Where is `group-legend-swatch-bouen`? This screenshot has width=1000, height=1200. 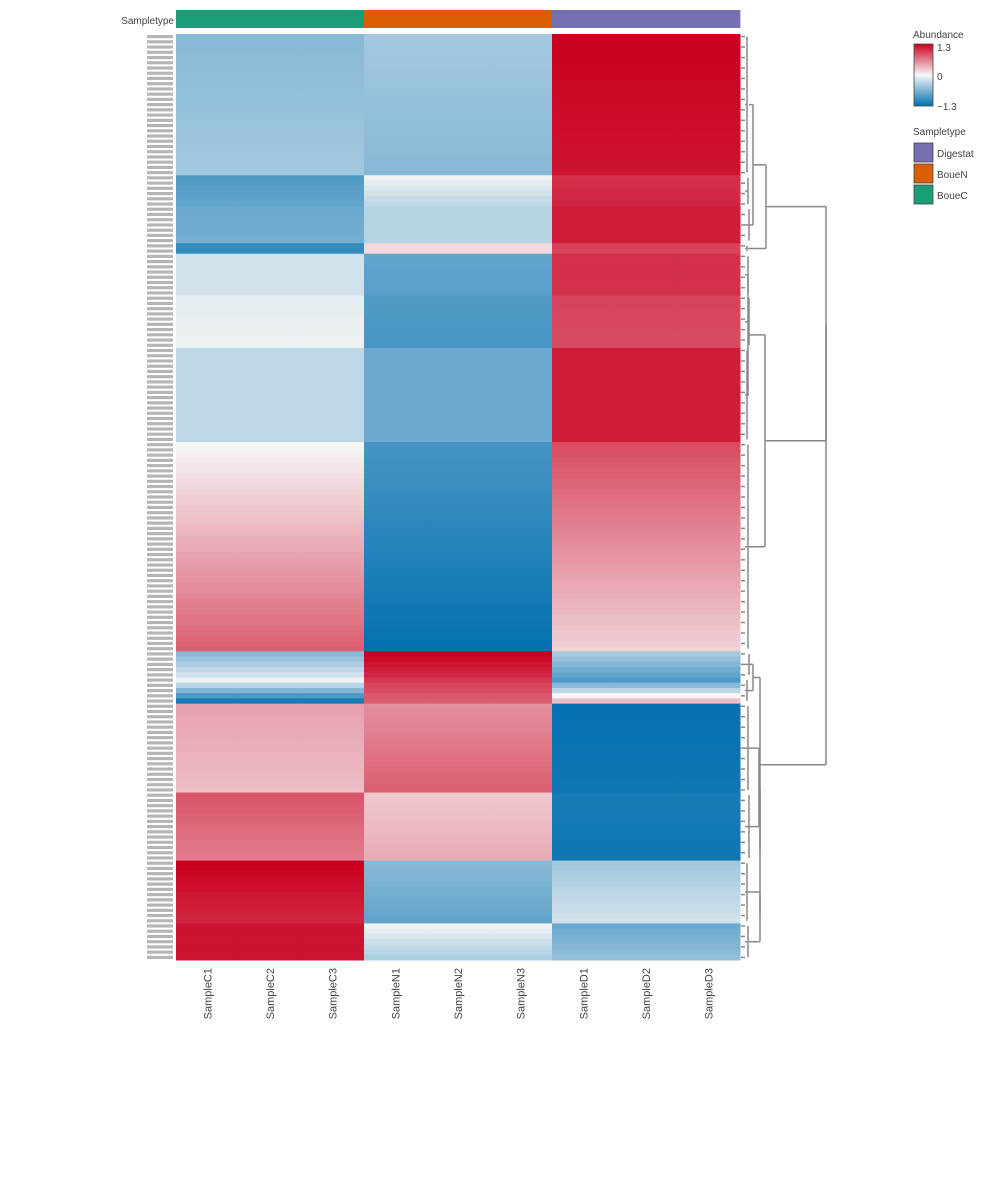
group-legend-swatch-bouen is located at coordinates (923, 173).